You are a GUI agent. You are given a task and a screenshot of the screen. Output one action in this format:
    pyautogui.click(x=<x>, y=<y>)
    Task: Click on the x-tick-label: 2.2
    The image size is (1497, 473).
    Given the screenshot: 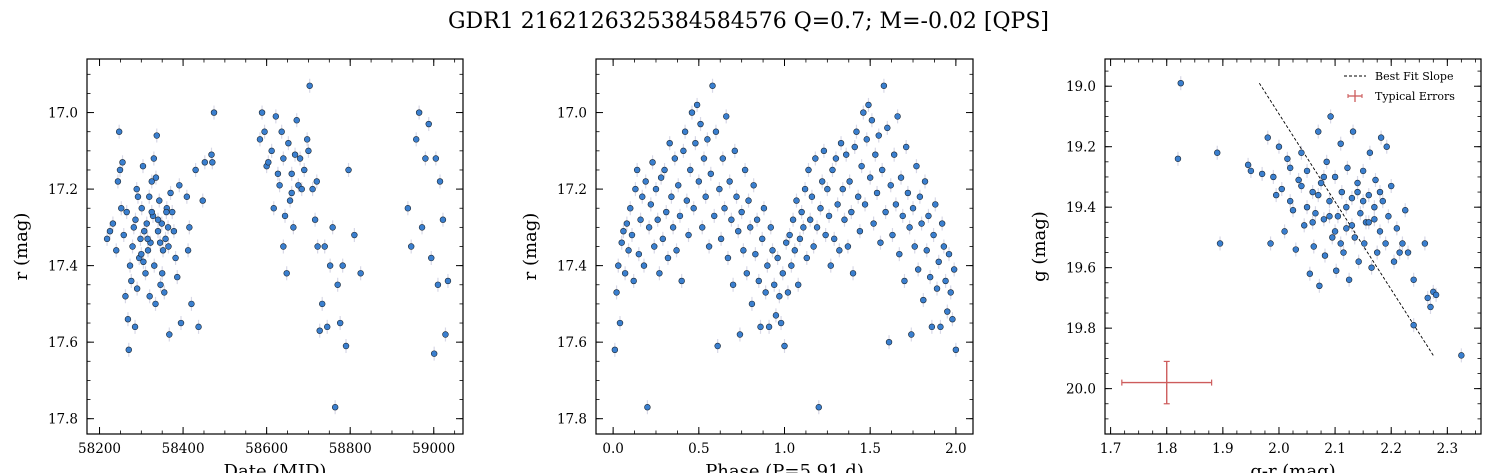 What is the action you would take?
    pyautogui.click(x=1390, y=449)
    